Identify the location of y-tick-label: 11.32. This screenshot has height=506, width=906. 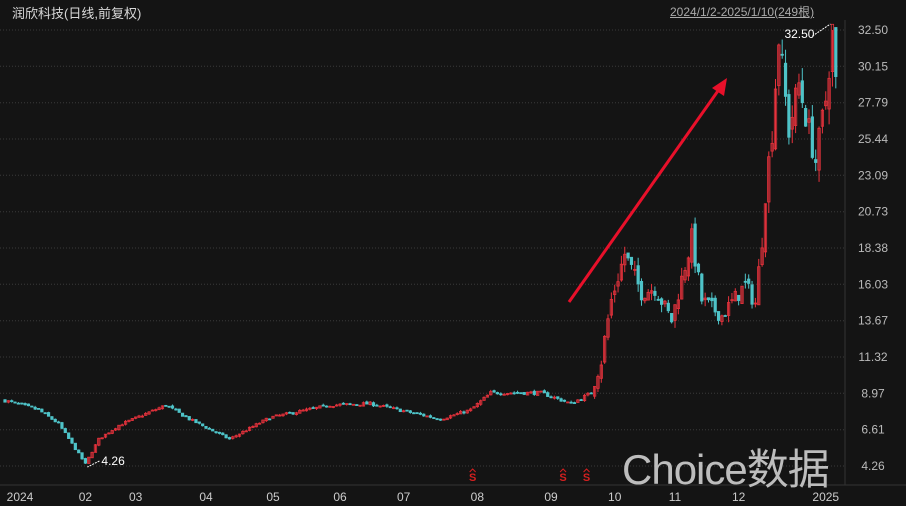
(872, 357).